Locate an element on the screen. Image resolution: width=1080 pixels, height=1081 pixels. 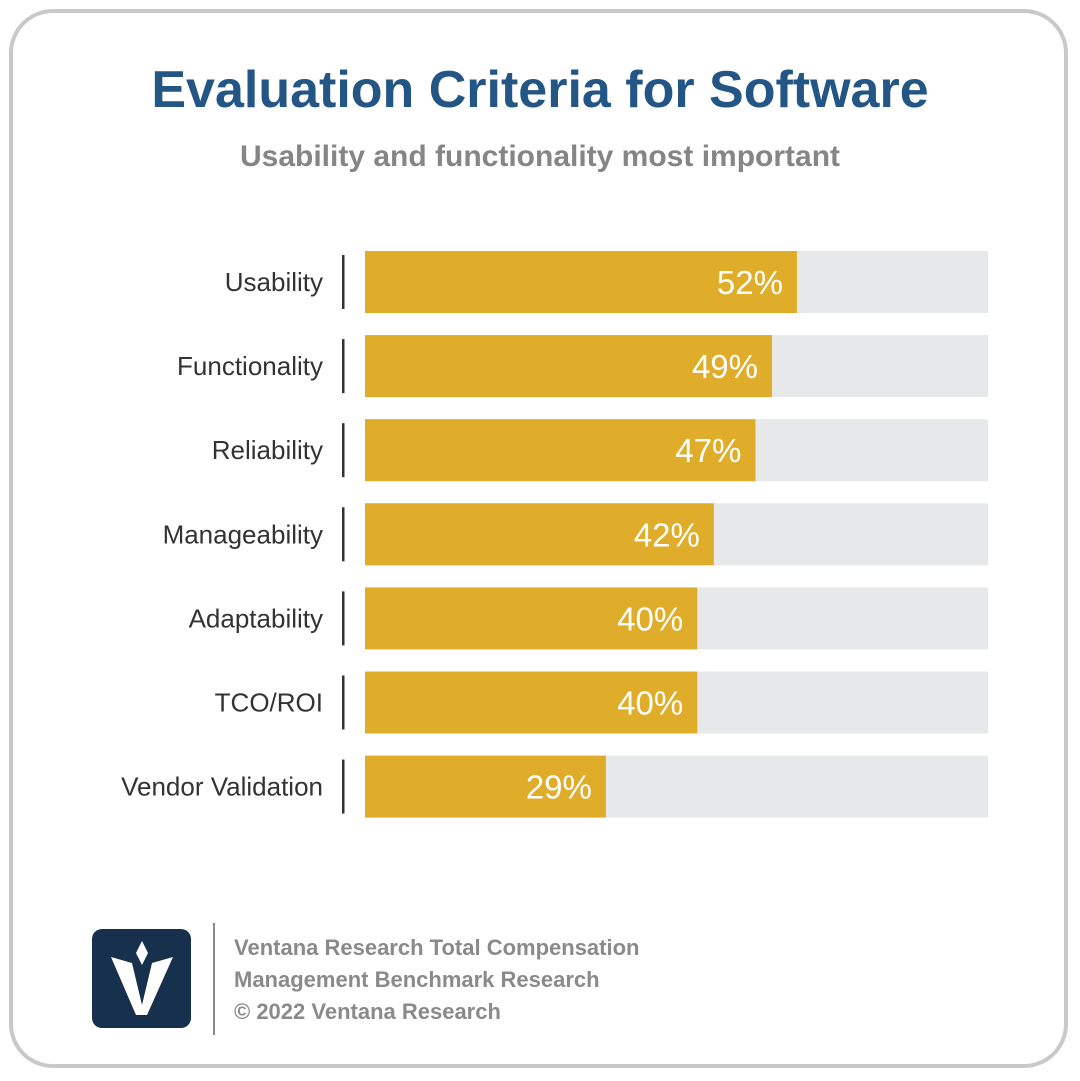
footer-line-3: © 2022 Ventana Research is located at coordinates (367, 1011).